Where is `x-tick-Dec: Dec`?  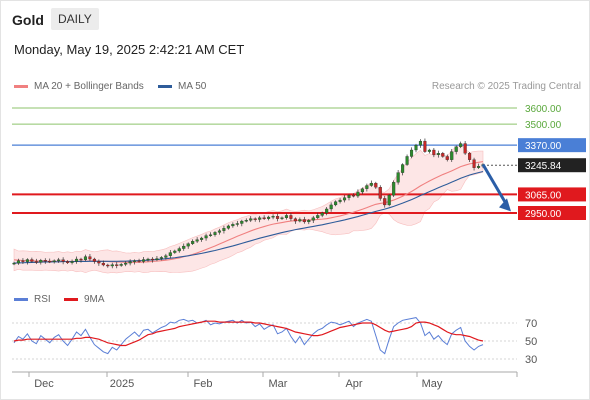 x-tick-Dec: Dec is located at coordinates (44, 384).